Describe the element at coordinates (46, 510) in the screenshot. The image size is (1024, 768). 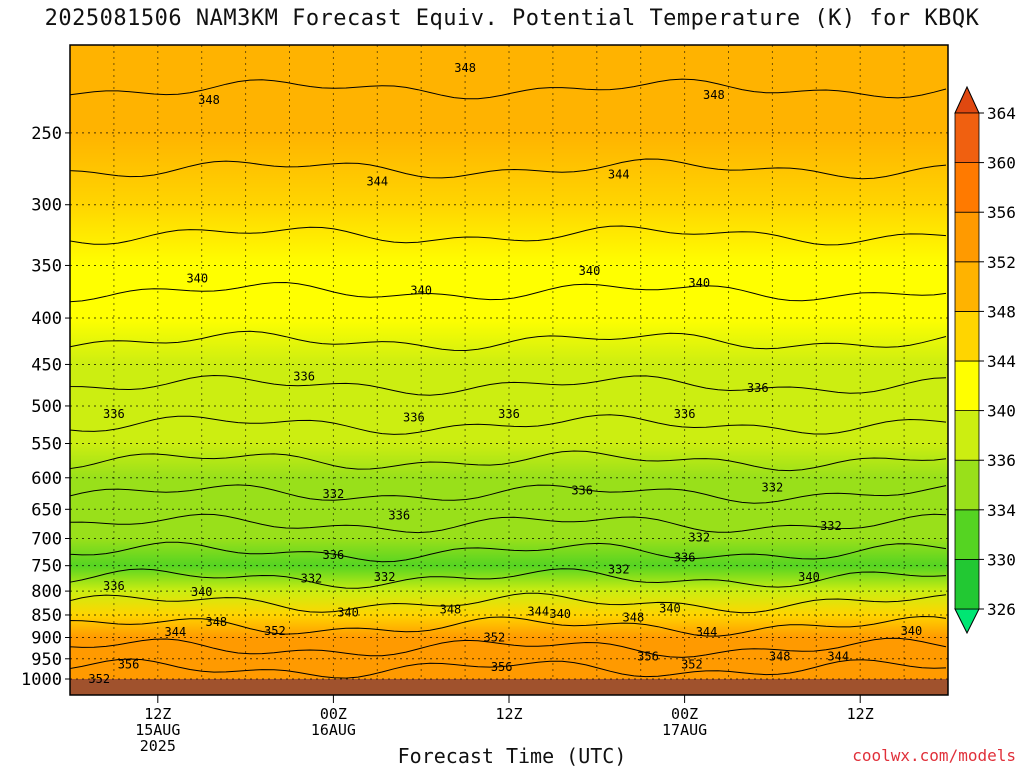
I see `y-tick-label: 650` at that location.